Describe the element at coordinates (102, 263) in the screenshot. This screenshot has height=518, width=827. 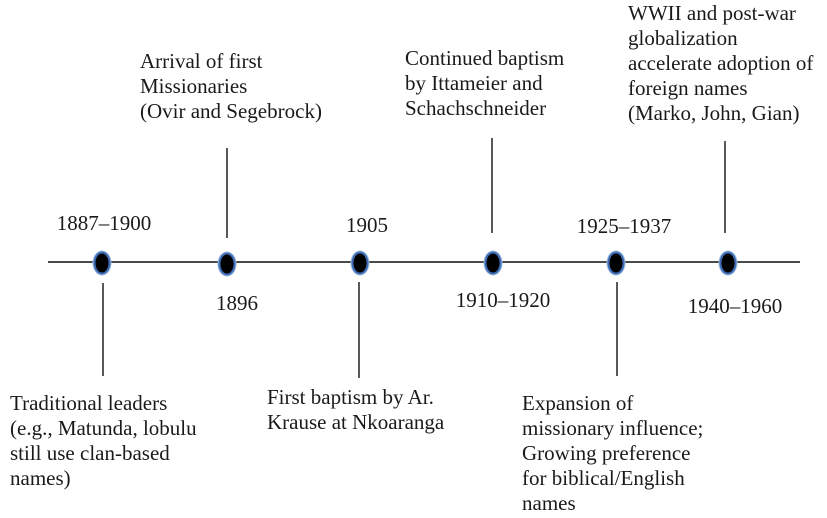
I see `timeline-marker-1887-1900` at that location.